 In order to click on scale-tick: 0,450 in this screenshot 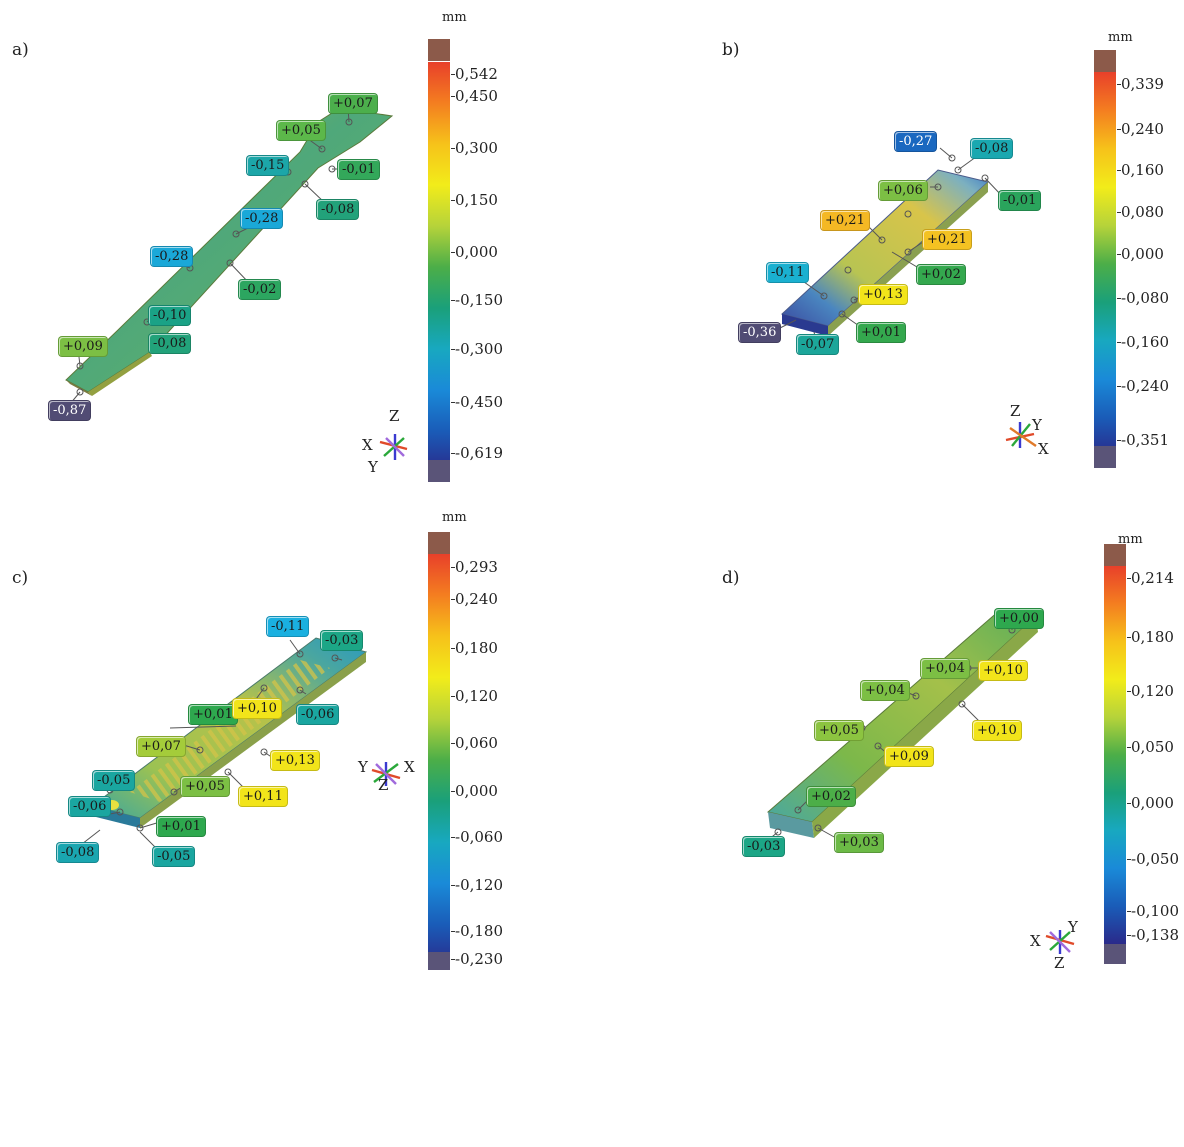, I will do `click(474, 96)`.